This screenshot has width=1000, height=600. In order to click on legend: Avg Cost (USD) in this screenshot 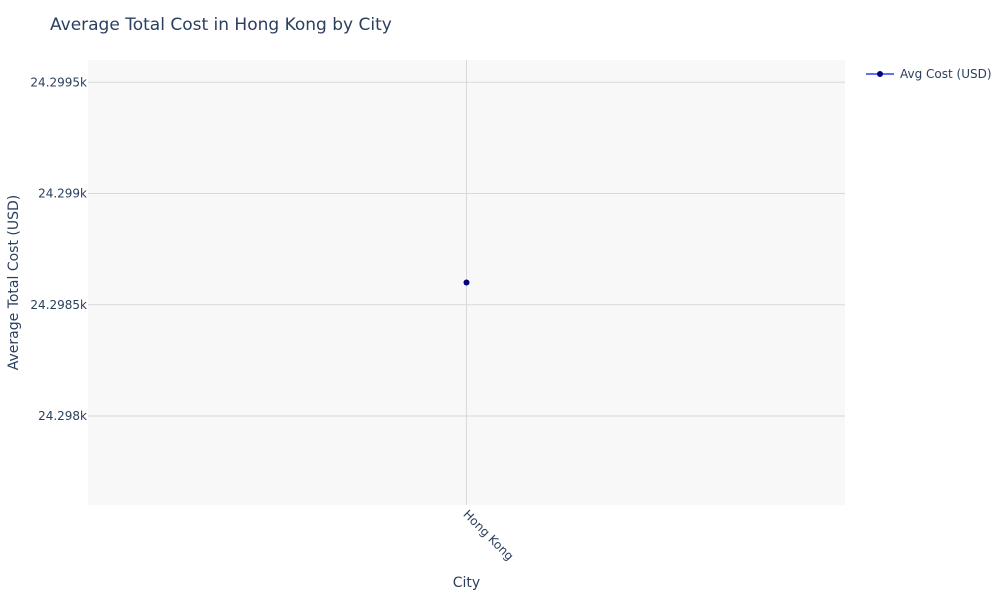, I will do `click(929, 74)`.